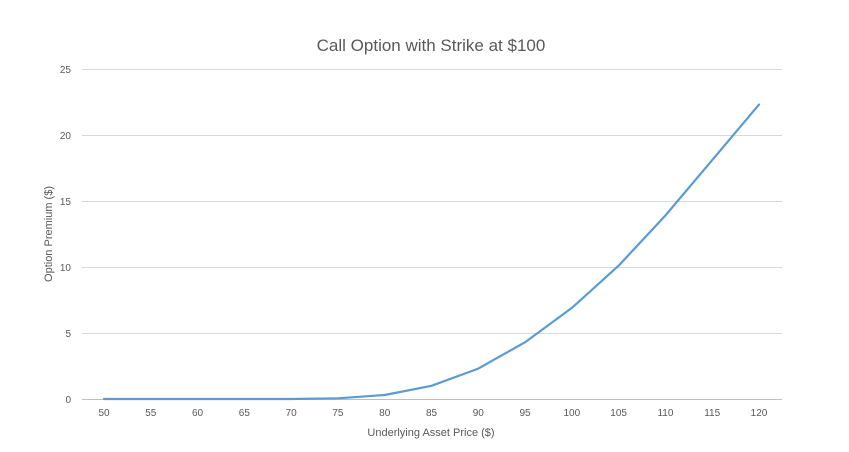 The image size is (849, 452). I want to click on y-tick-label: 5, so click(68, 334).